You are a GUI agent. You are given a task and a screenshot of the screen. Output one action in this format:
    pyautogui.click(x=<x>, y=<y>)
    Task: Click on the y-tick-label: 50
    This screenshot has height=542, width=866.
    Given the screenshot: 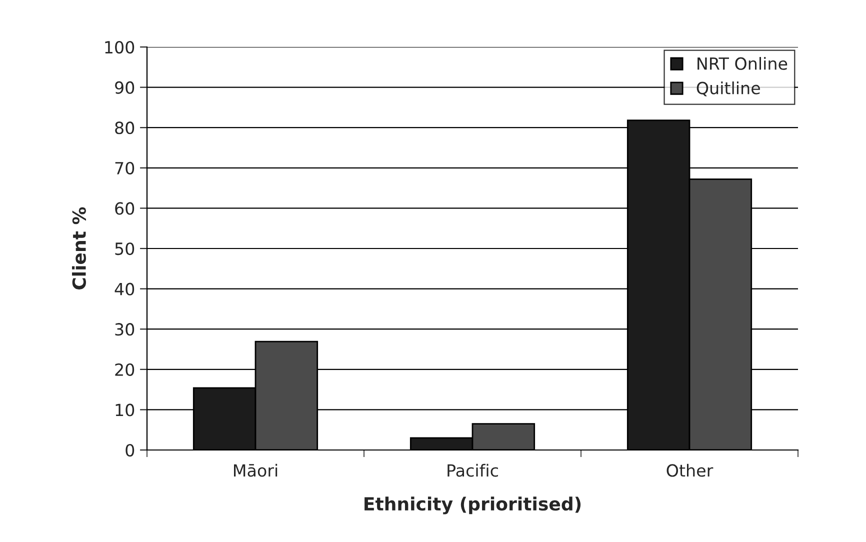 What is the action you would take?
    pyautogui.click(x=124, y=249)
    